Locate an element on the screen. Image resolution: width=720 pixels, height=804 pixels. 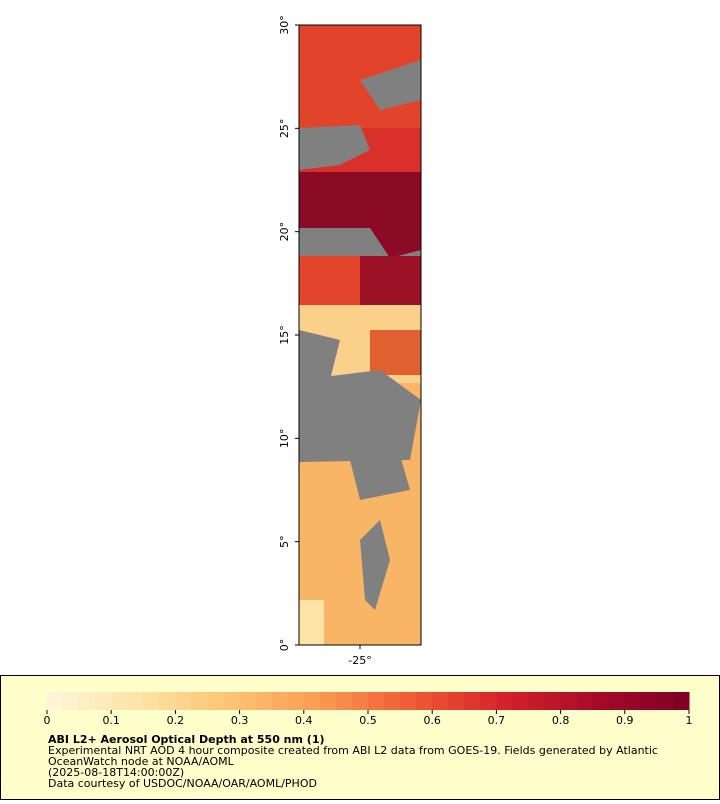
colorbar-tick-label: 0.6 is located at coordinates (432, 720).